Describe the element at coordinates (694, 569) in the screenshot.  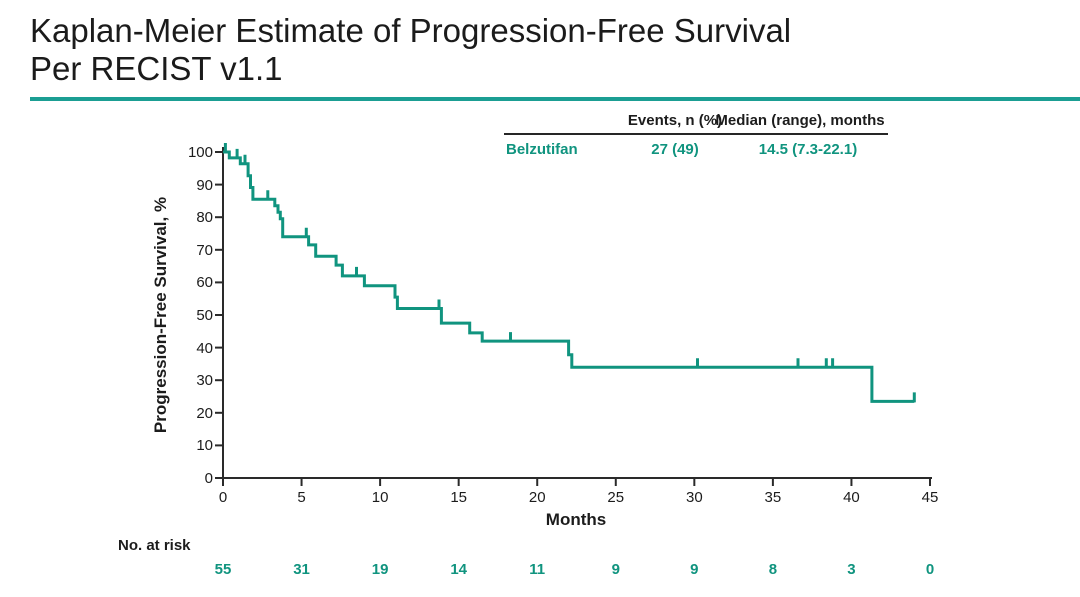
I see `at-risk-count-m30: 9` at that location.